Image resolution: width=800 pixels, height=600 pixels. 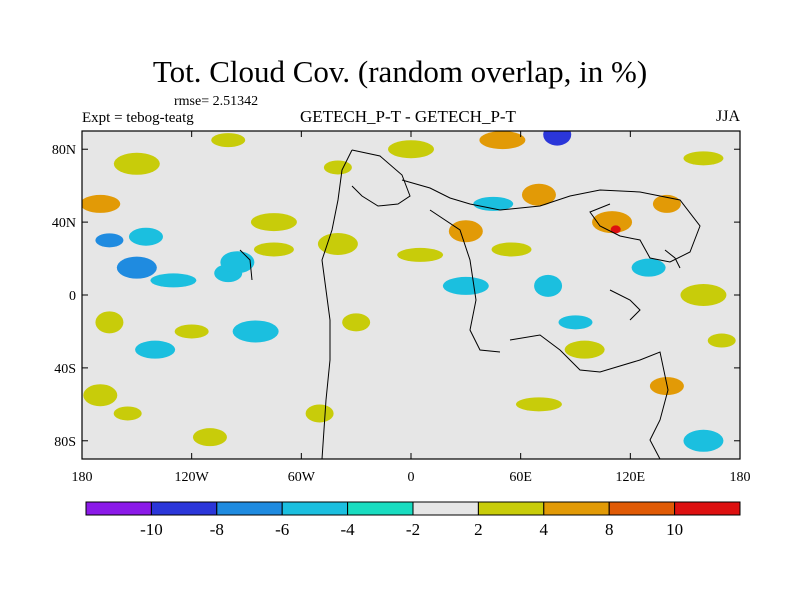 What do you see at coordinates (674, 529) in the screenshot?
I see `colorbar-label: 10` at bounding box center [674, 529].